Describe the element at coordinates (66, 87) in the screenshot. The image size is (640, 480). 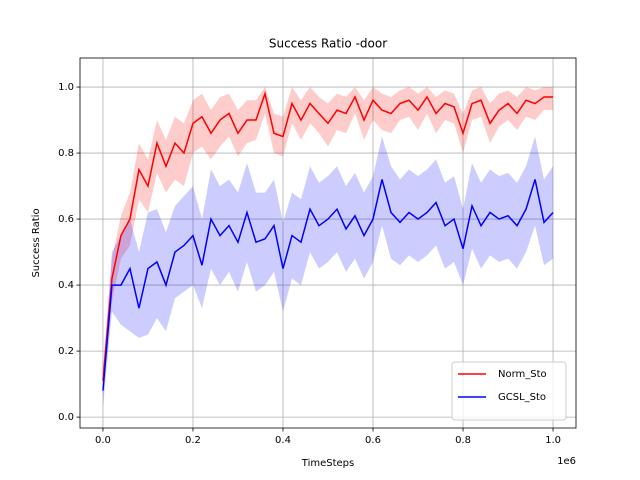
I see `y-tick-label: 1.0` at that location.